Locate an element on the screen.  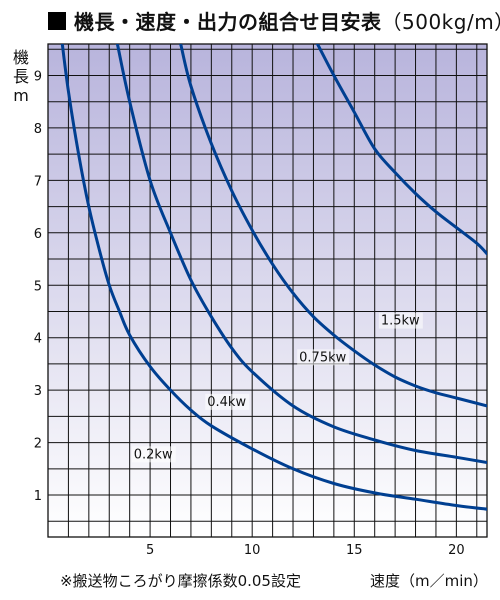
y-tick-label: 4 is located at coordinates (38, 339).